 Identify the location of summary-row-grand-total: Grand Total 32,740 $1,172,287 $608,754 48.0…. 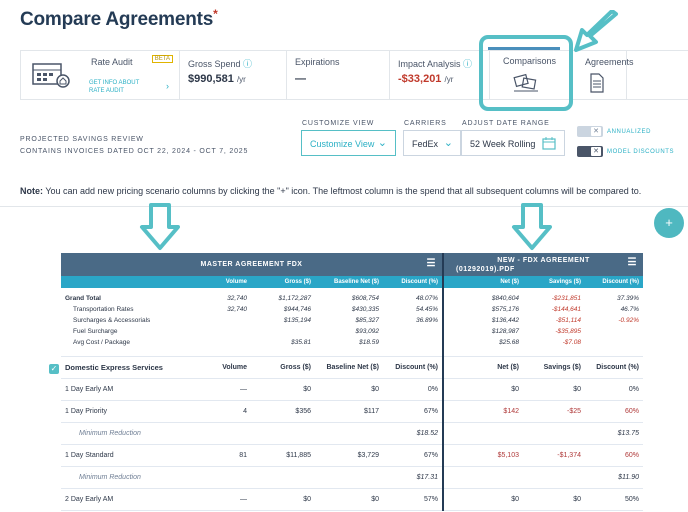
(352, 298).